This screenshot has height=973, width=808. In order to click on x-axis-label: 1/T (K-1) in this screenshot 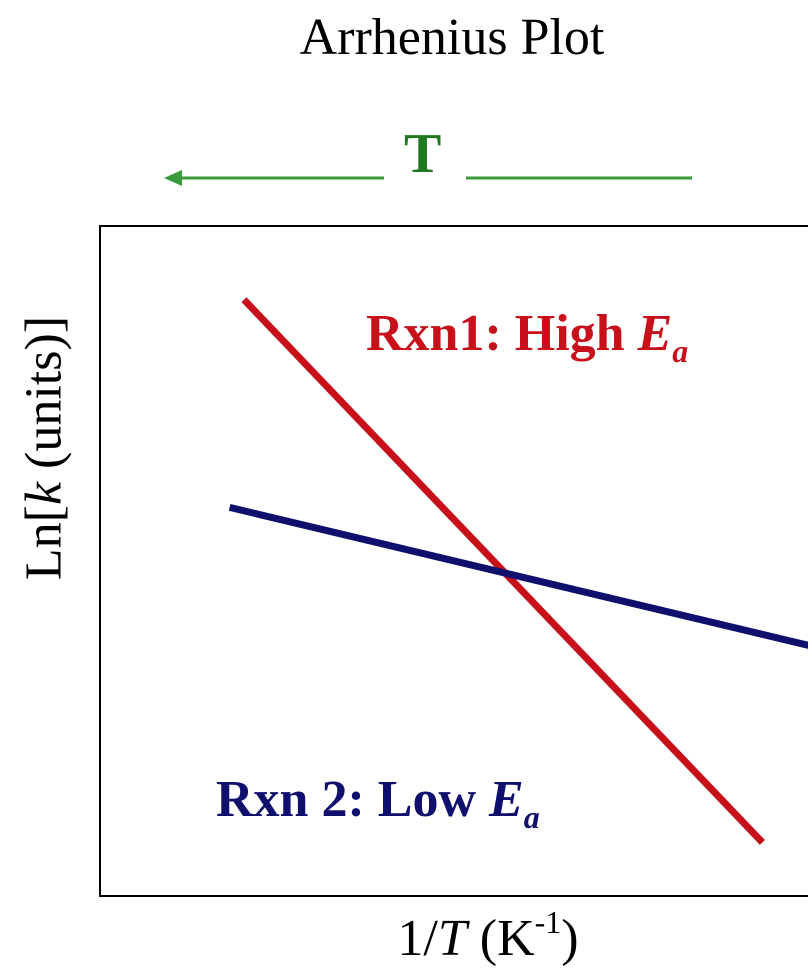, I will do `click(404, 936)`.